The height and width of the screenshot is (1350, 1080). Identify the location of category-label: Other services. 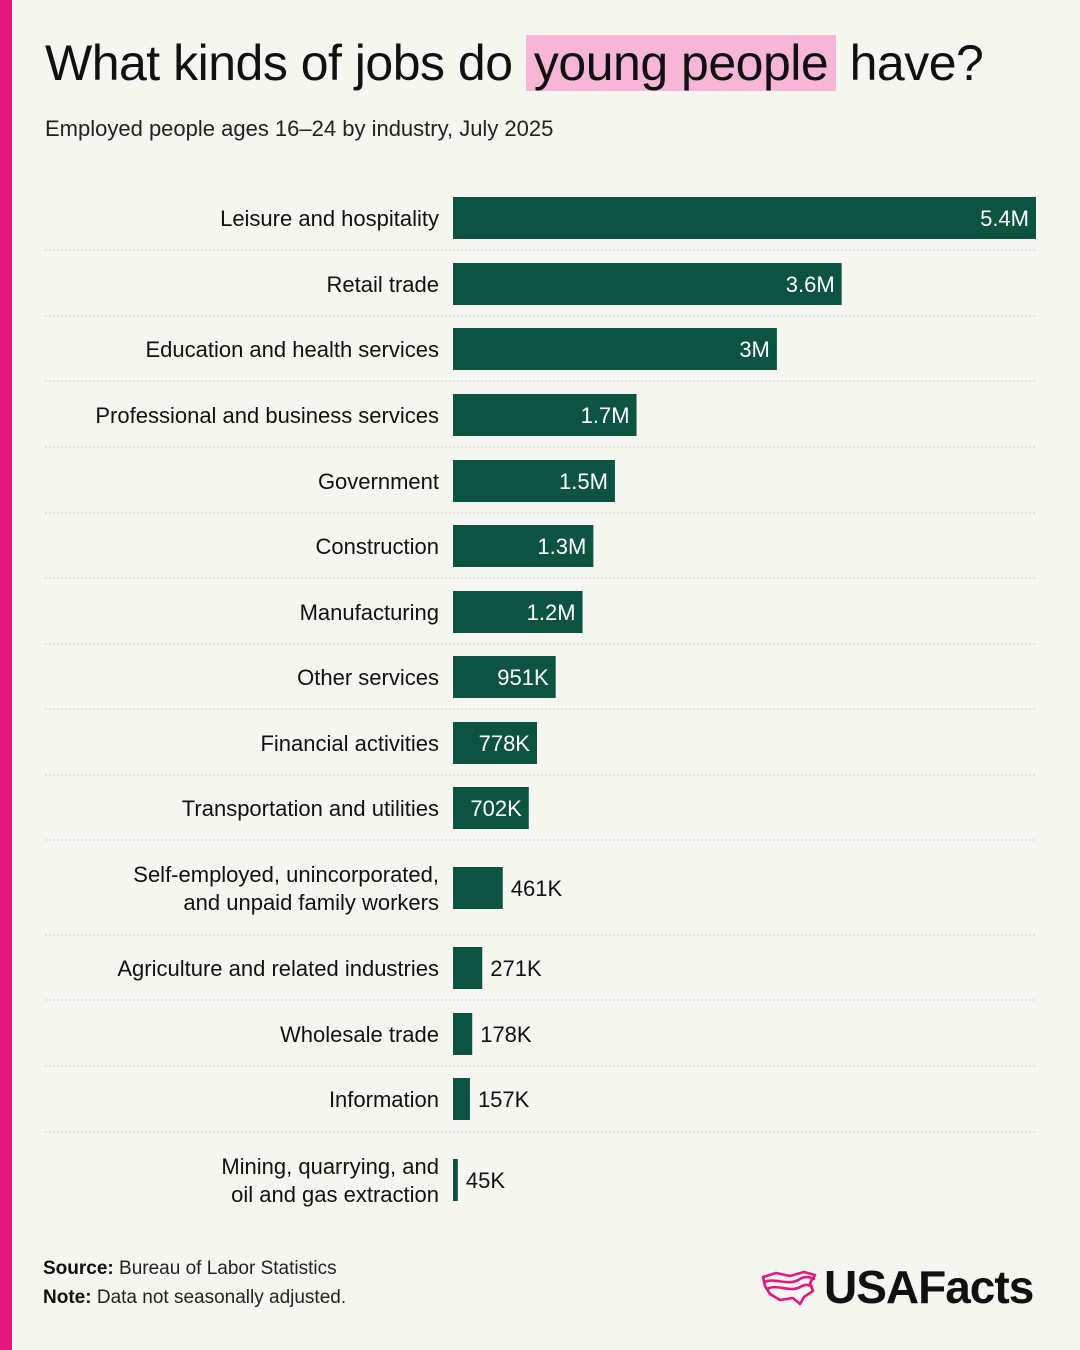
(368, 677).